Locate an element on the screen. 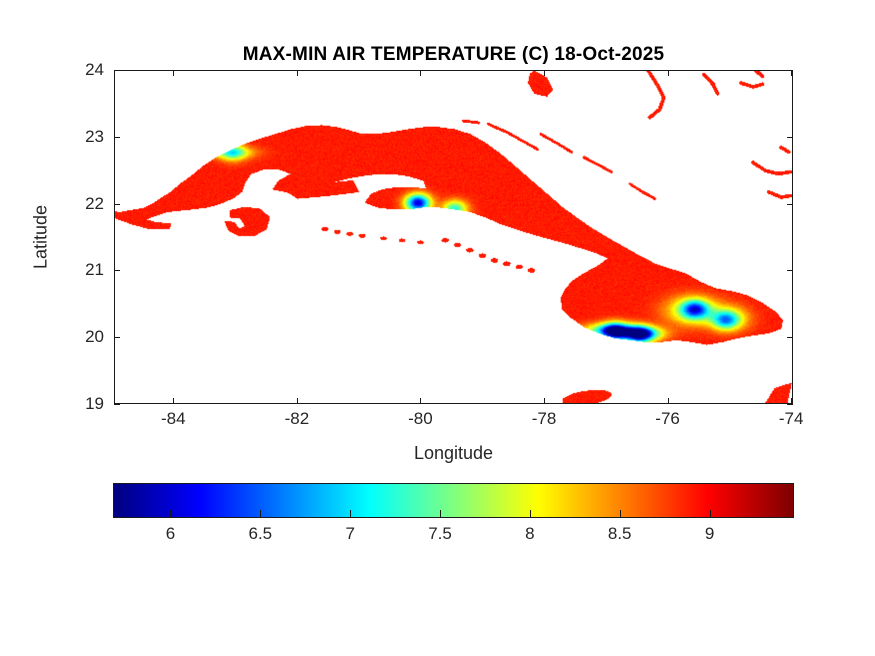  colorbar-tick-label: 8 is located at coordinates (530, 533).